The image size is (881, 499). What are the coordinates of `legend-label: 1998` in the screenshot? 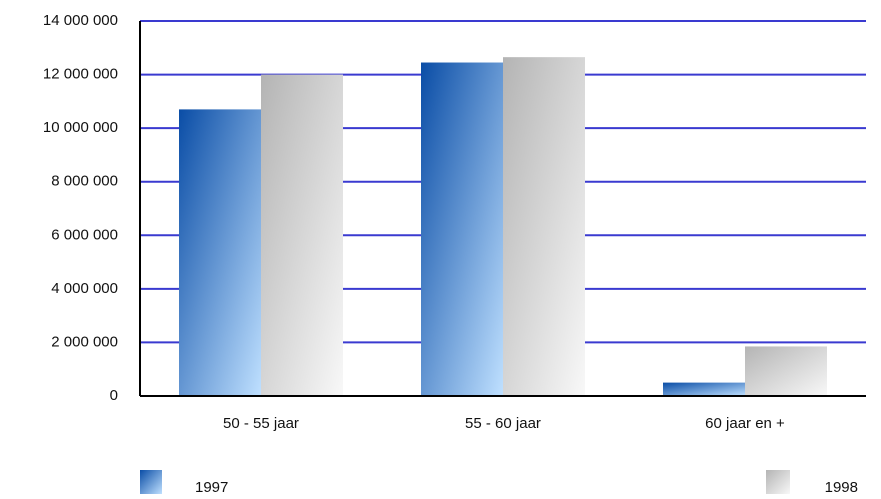 It's located at (841, 487).